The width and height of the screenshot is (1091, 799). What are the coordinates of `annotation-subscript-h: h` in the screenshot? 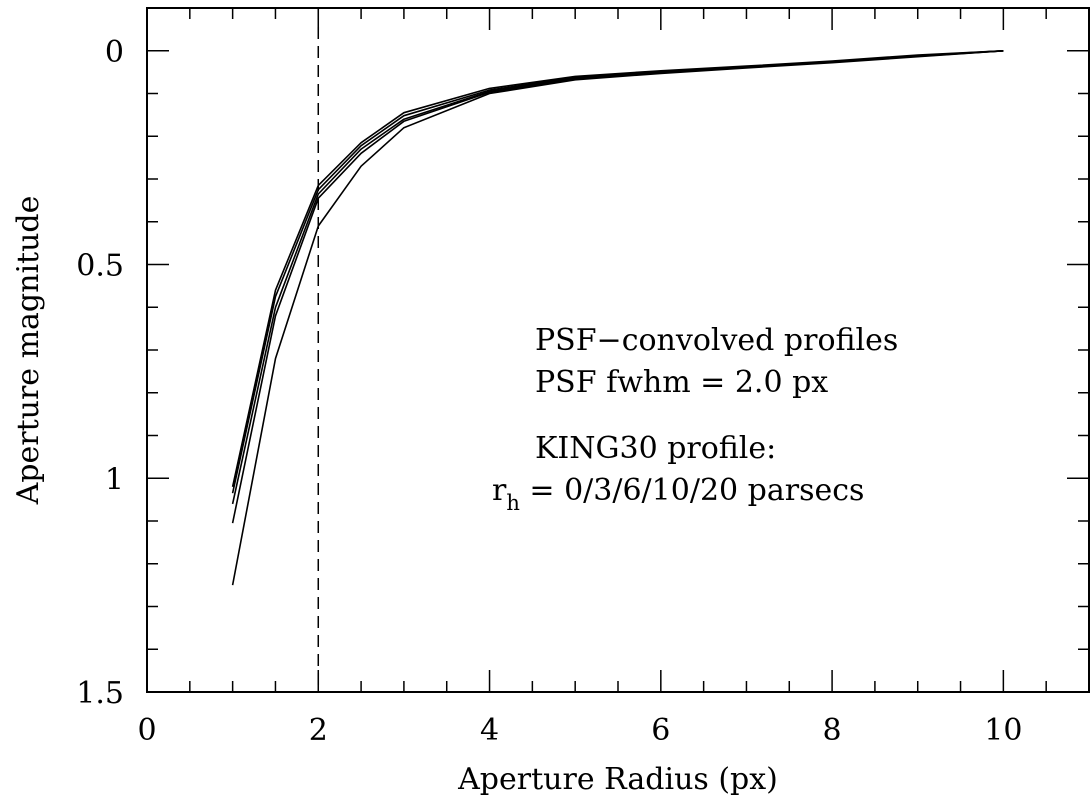 It's located at (513, 503).